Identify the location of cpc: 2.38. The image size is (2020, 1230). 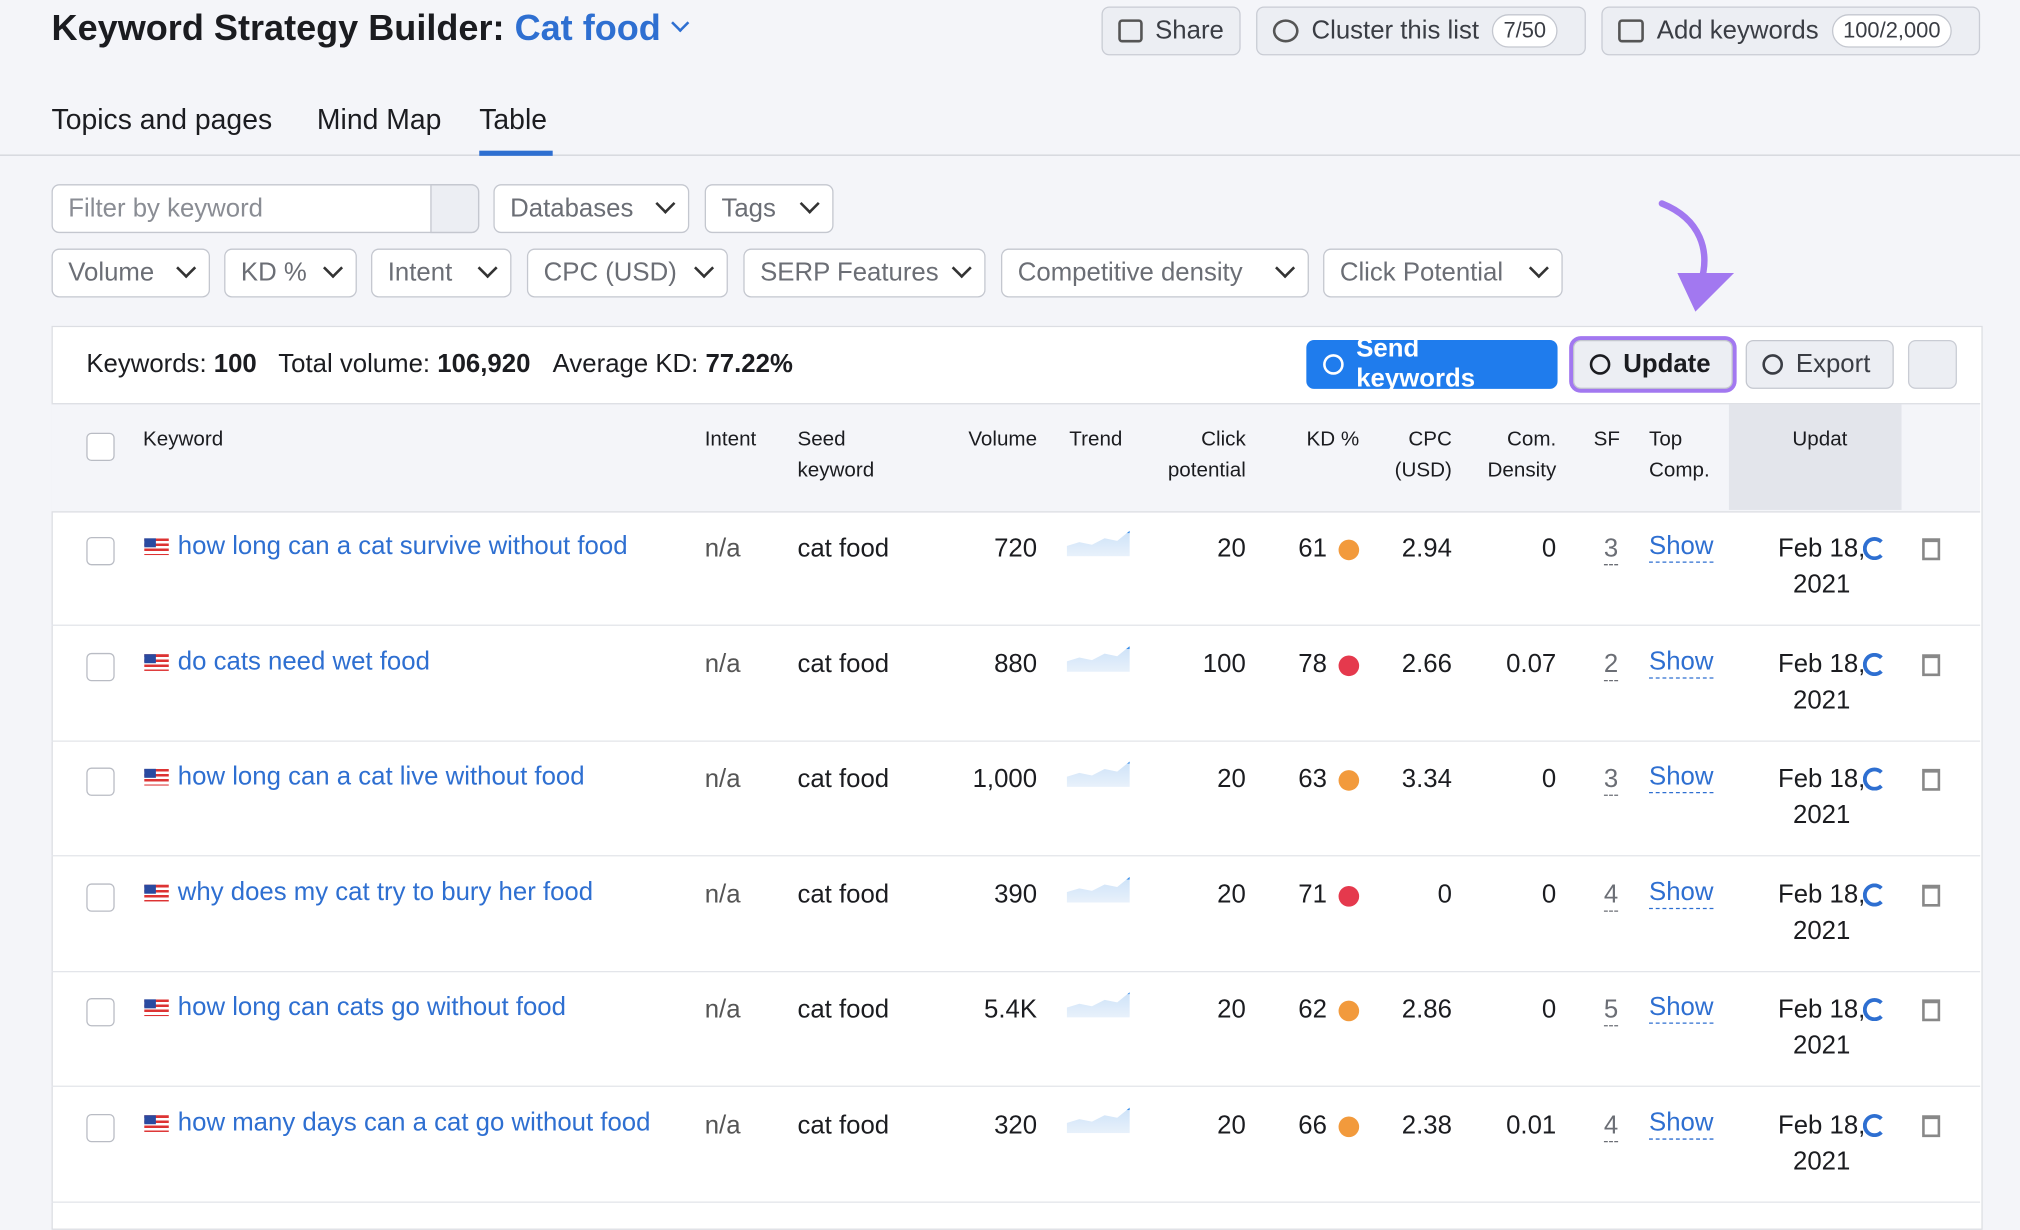
(1426, 1125).